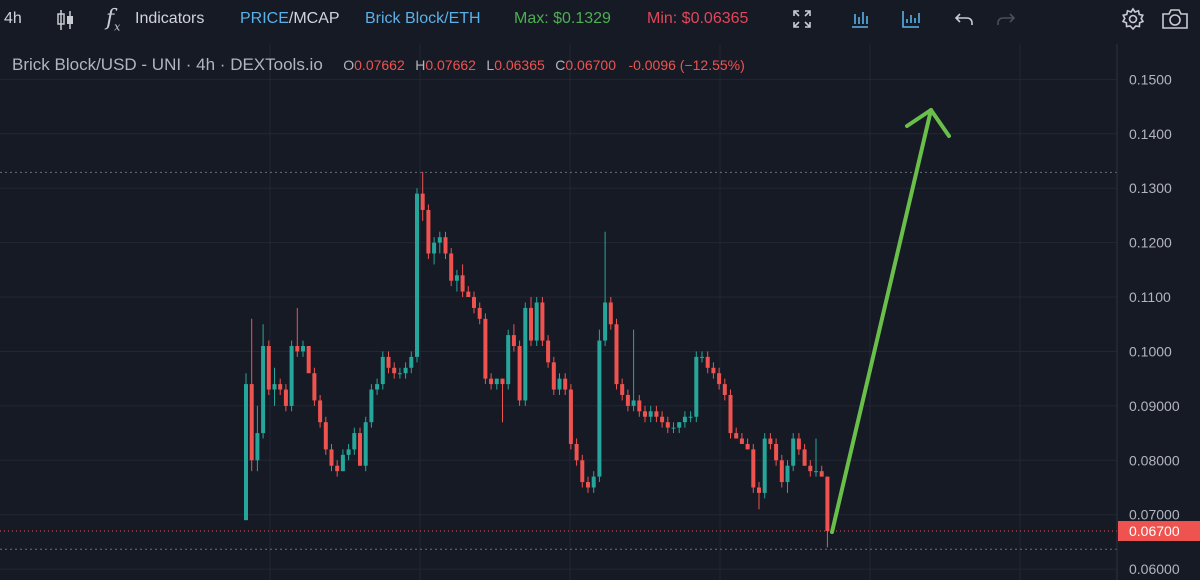 The height and width of the screenshot is (580, 1200). What do you see at coordinates (860, 21) in the screenshot?
I see `chart-type-icon` at bounding box center [860, 21].